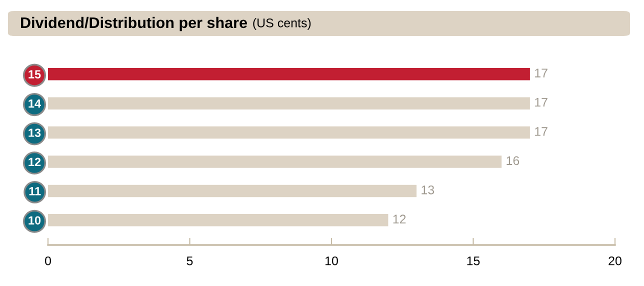 Image resolution: width=644 pixels, height=286 pixels. Describe the element at coordinates (134, 24) in the screenshot. I see `chart-title: Dividend/Distribution per share` at that location.